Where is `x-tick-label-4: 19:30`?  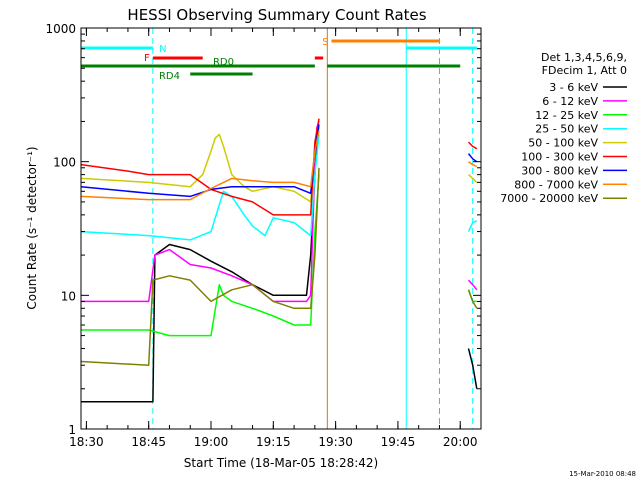 x-tick-label-4: 19:30 is located at coordinates (335, 442).